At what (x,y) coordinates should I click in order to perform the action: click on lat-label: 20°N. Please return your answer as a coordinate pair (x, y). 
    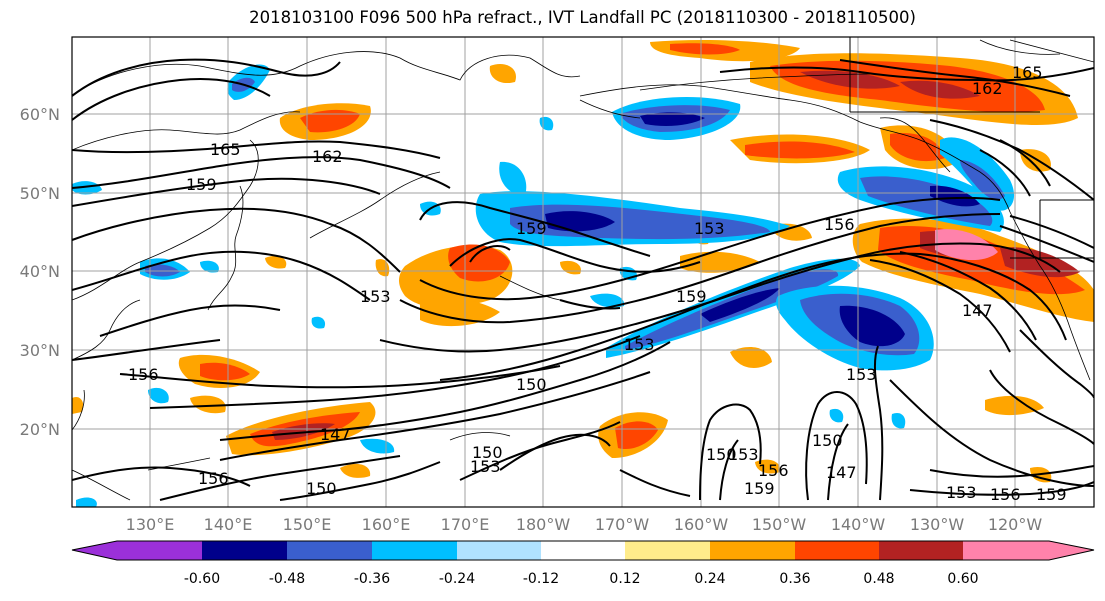
    Looking at the image, I should click on (39, 429).